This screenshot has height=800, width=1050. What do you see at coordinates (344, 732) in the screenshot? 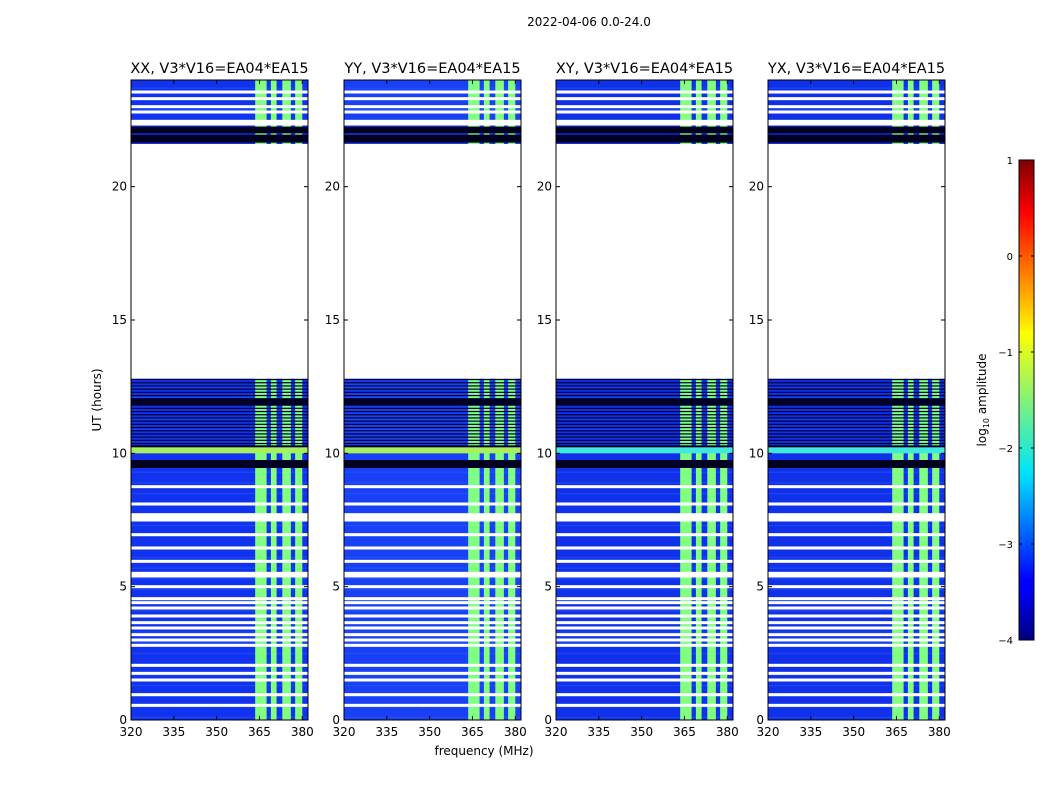
I see `x-tick-label: 320` at bounding box center [344, 732].